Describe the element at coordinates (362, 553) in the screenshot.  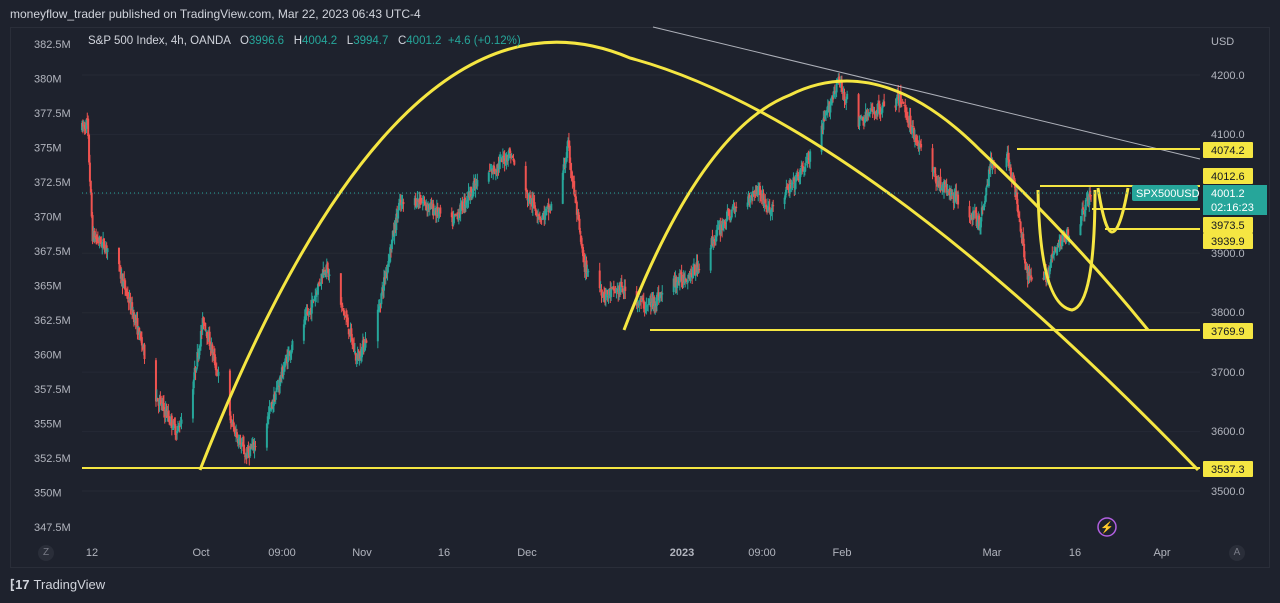
I see `x-axis-tick: Nov` at that location.